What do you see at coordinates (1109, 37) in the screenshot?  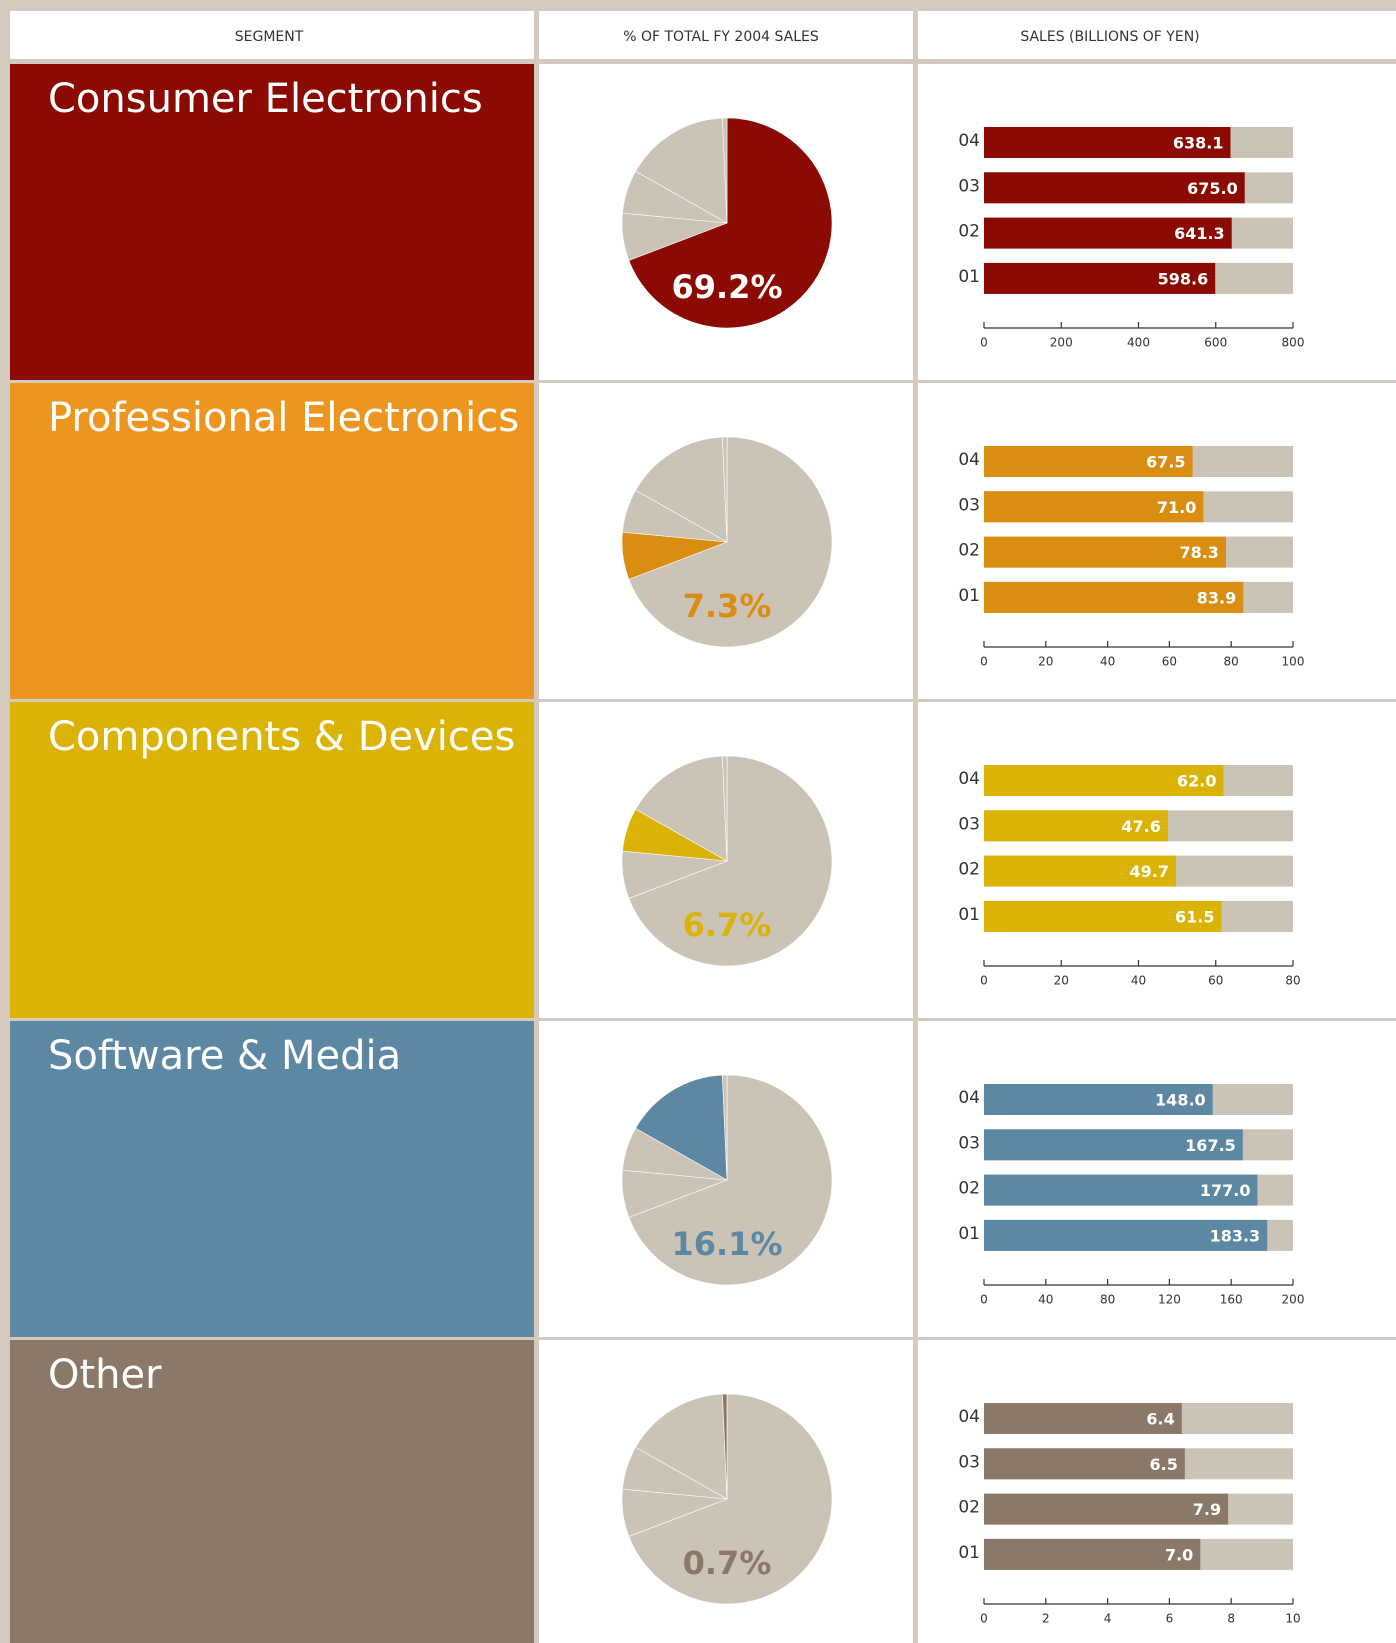 I see `column-header: SALES (BILLIONS OF YEN)` at bounding box center [1109, 37].